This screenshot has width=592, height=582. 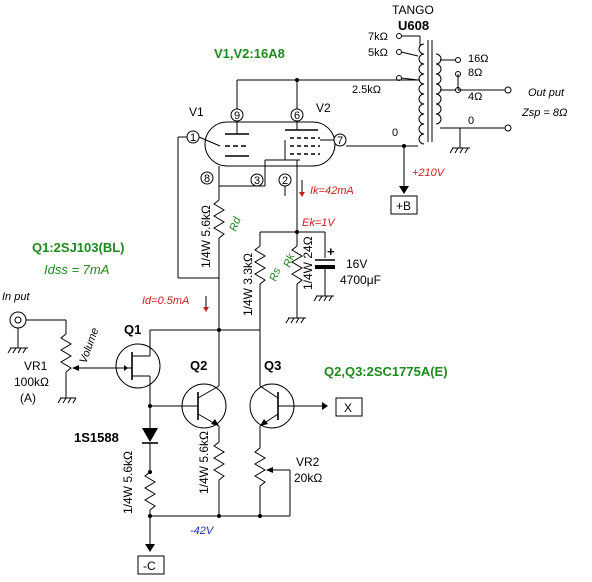 I want to click on ek-voltage: Ek=1V, so click(x=319, y=223).